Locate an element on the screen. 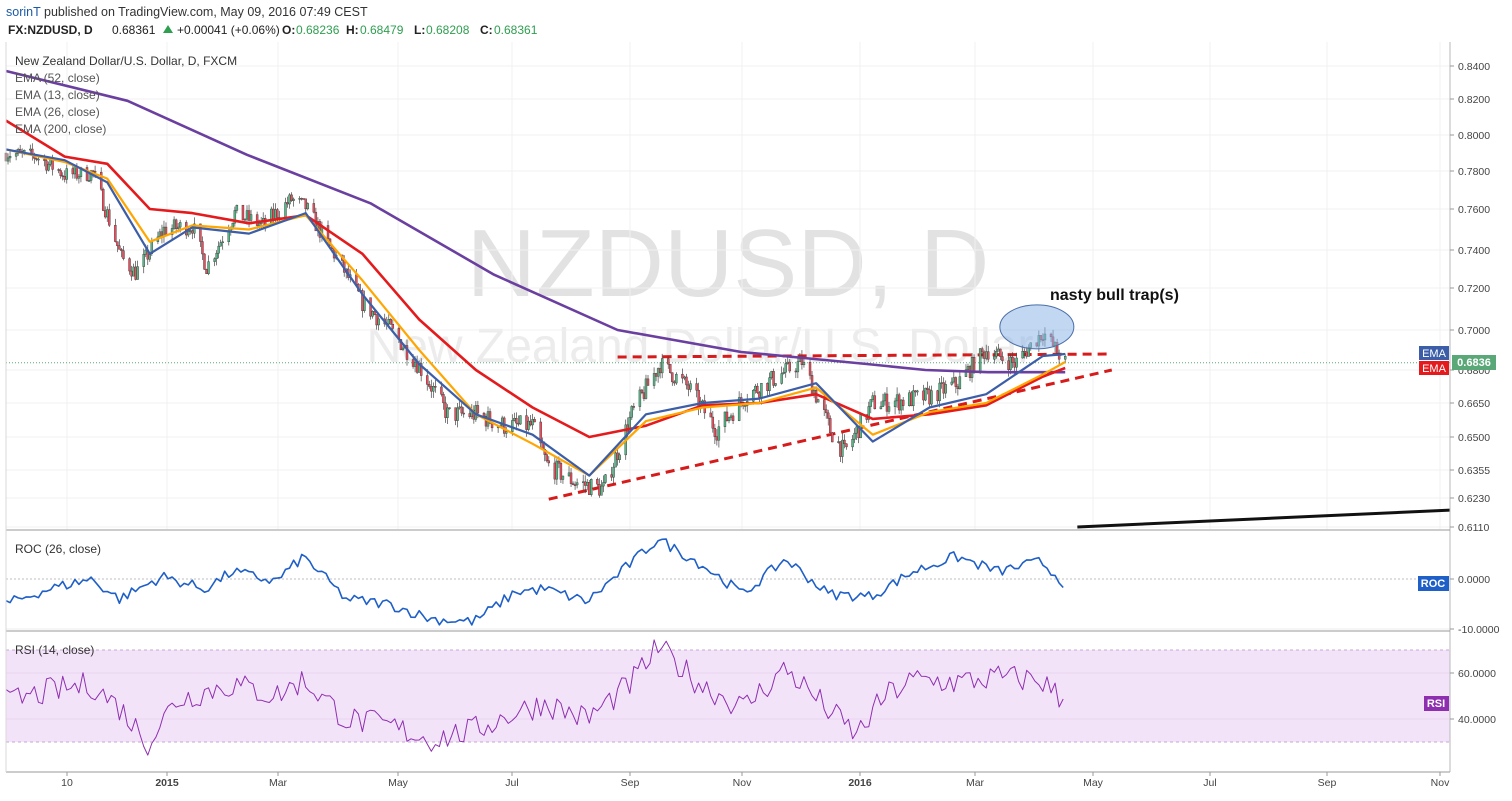 The image size is (1512, 801). price-tag-bg is located at coordinates (1474, 362).